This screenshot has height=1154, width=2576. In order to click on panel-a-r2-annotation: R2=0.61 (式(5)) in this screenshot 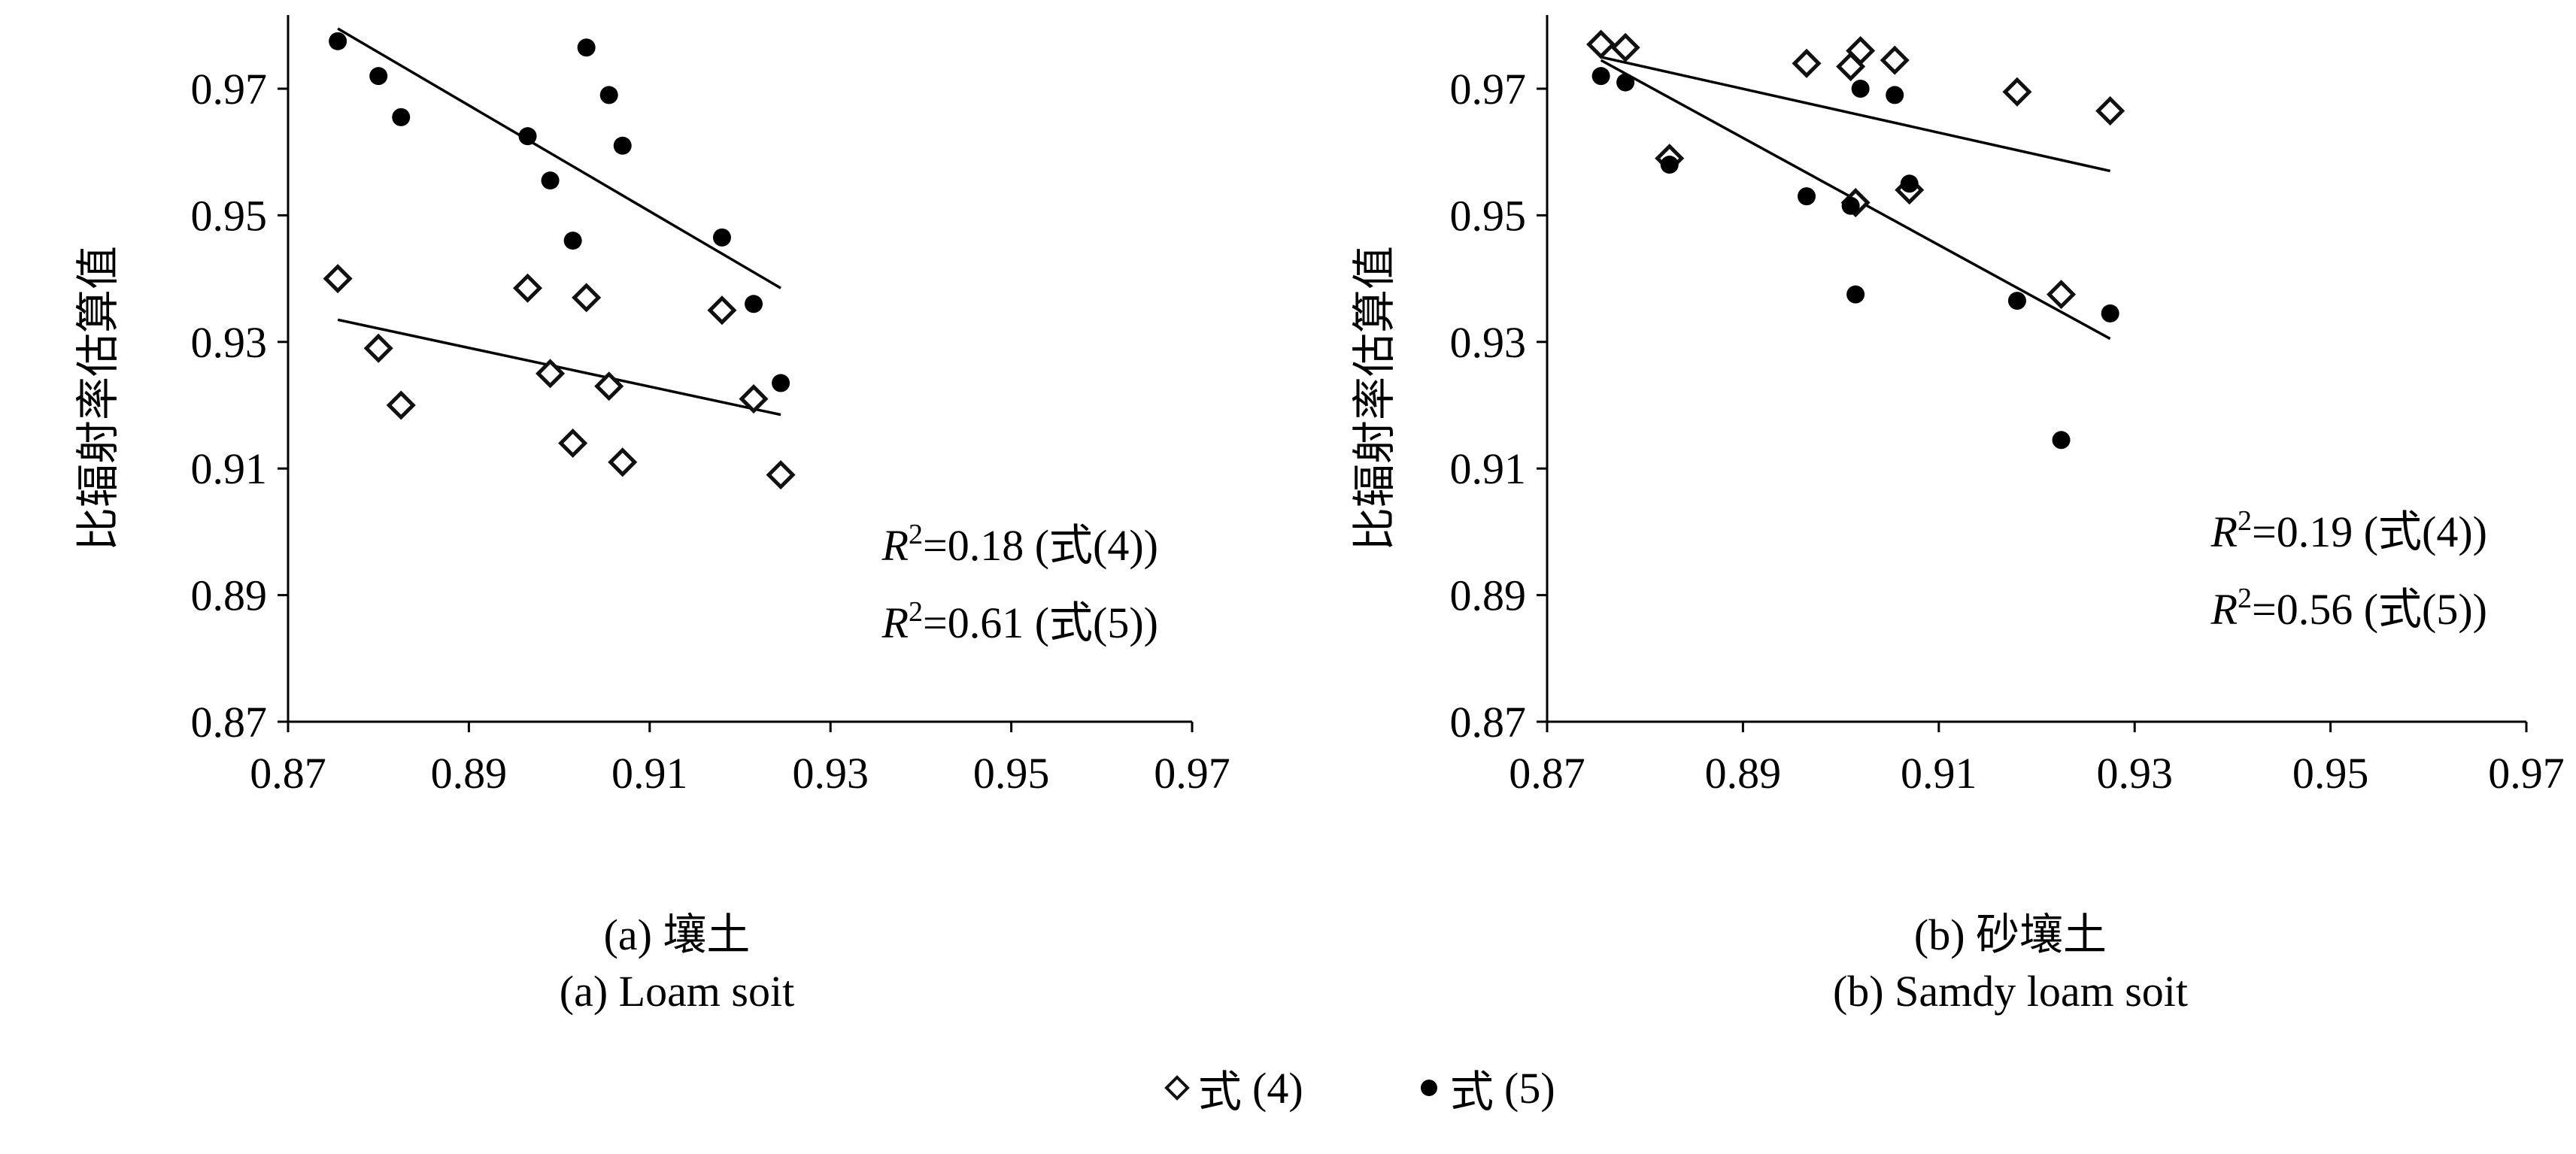, I will do `click(1019, 621)`.